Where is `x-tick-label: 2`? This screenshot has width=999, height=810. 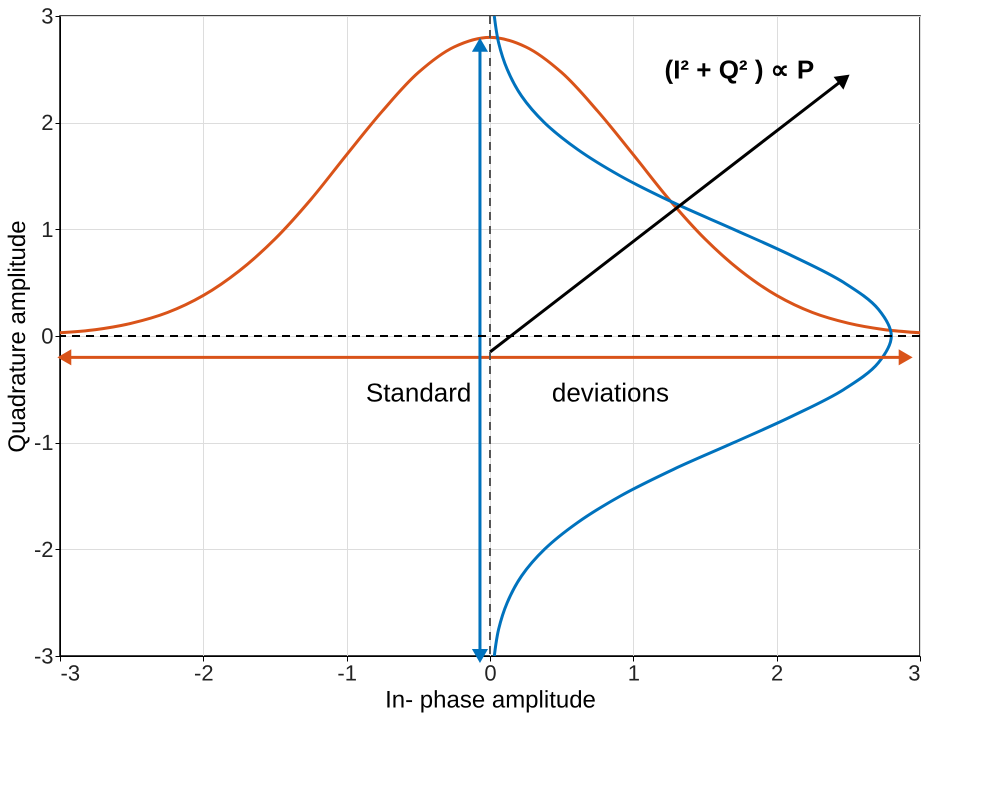
x-tick-label: 2 is located at coordinates (777, 673).